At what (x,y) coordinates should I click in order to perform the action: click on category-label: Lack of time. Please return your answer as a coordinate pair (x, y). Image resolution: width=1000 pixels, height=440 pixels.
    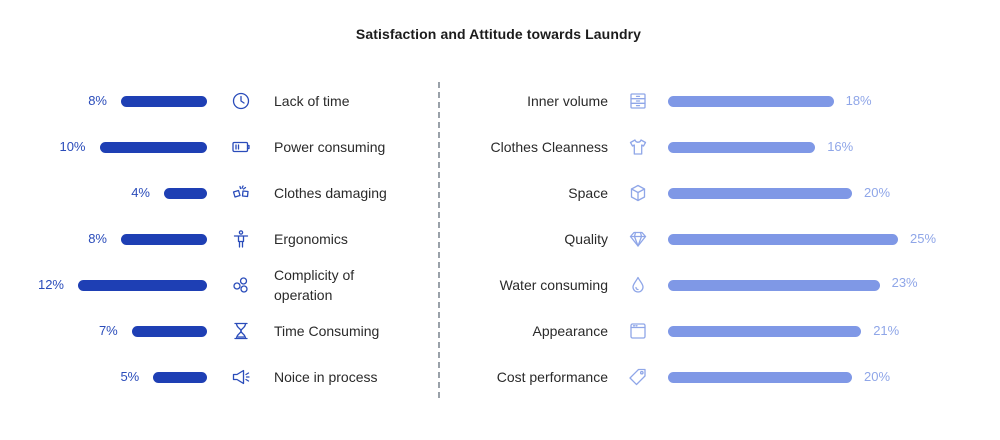
    Looking at the image, I should click on (312, 101).